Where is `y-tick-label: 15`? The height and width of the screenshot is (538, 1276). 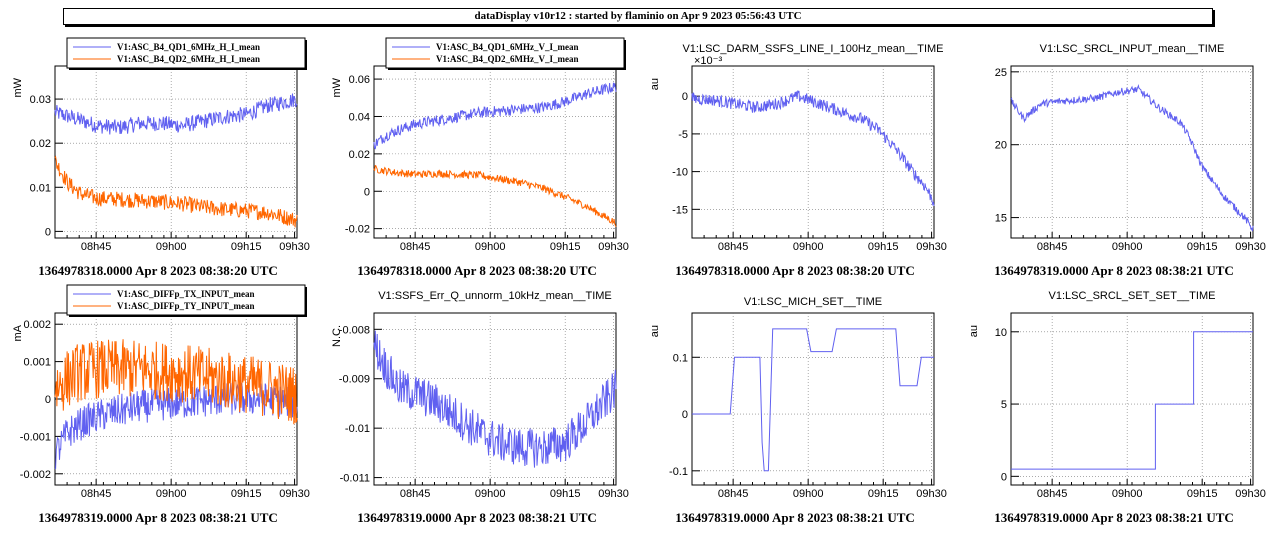
y-tick-label: 15 is located at coordinates (1001, 219).